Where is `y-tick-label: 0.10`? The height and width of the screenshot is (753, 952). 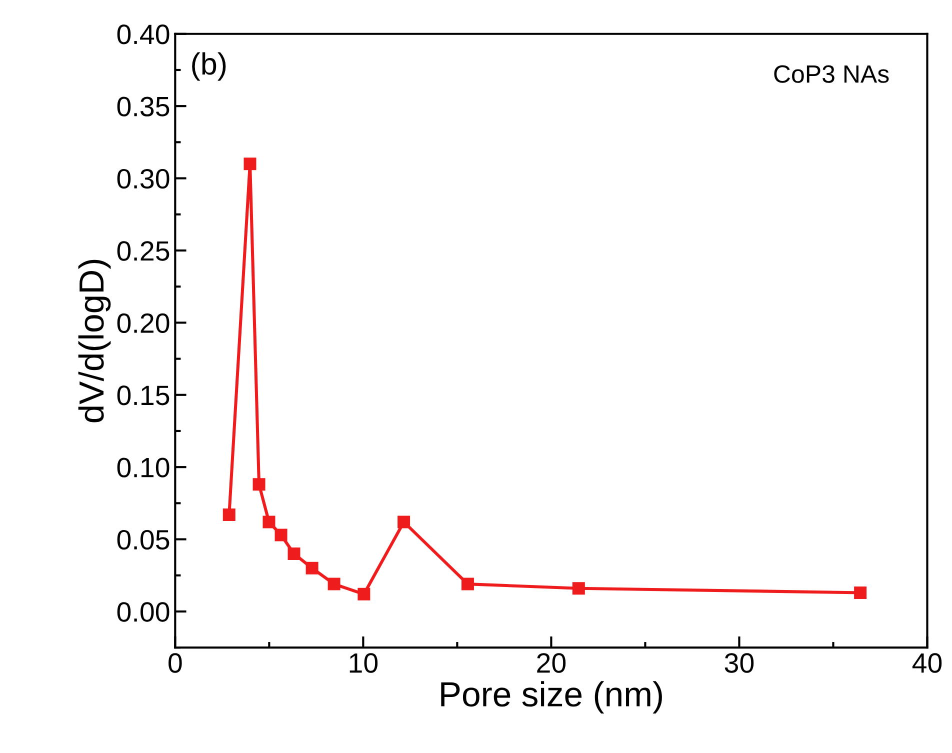
y-tick-label: 0.10 is located at coordinates (143, 468).